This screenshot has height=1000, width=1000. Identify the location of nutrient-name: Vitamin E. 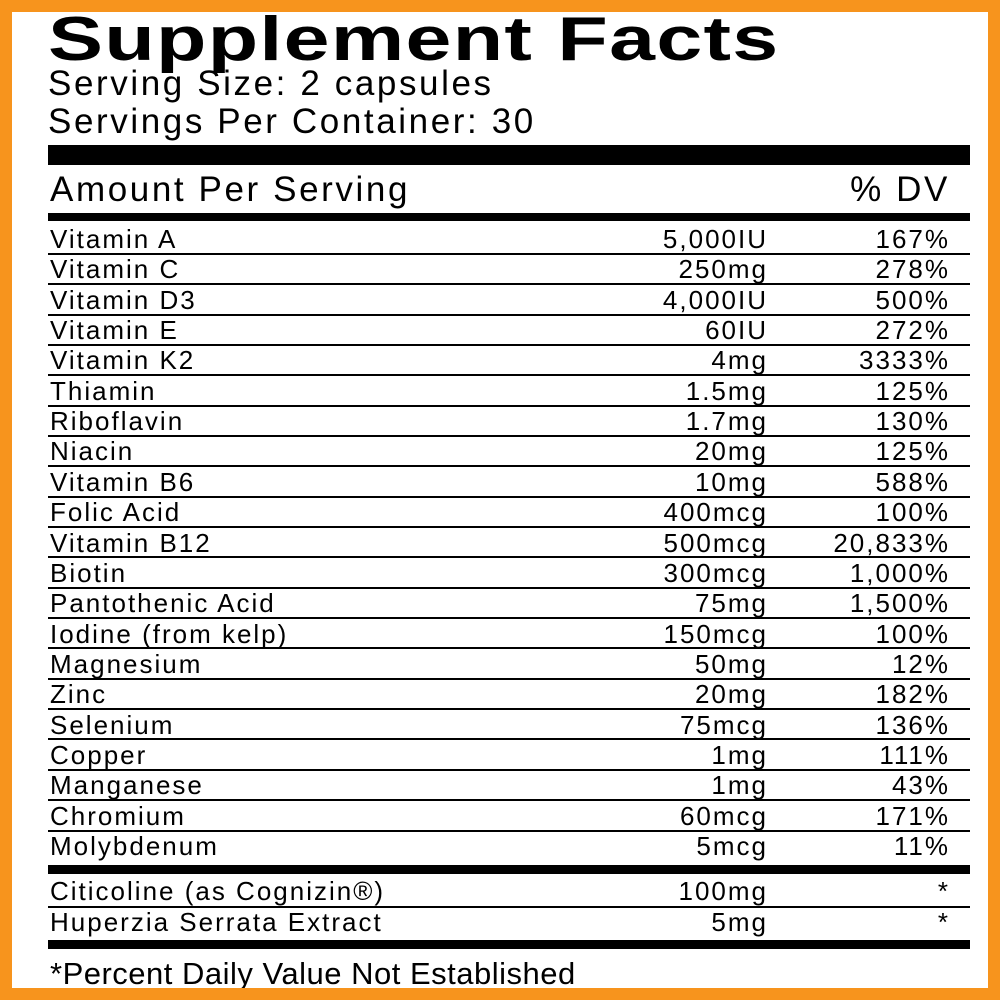
(114, 330).